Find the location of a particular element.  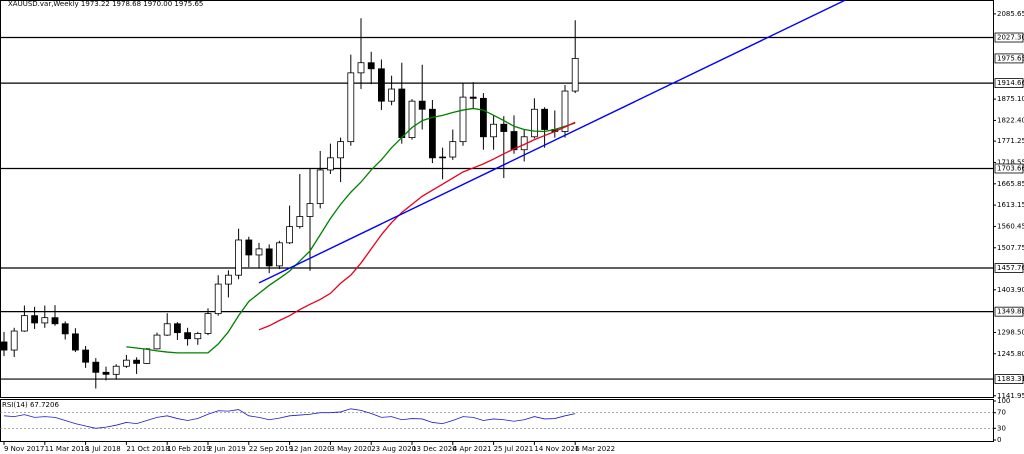

level-label: 1349.88 is located at coordinates (1010, 312).